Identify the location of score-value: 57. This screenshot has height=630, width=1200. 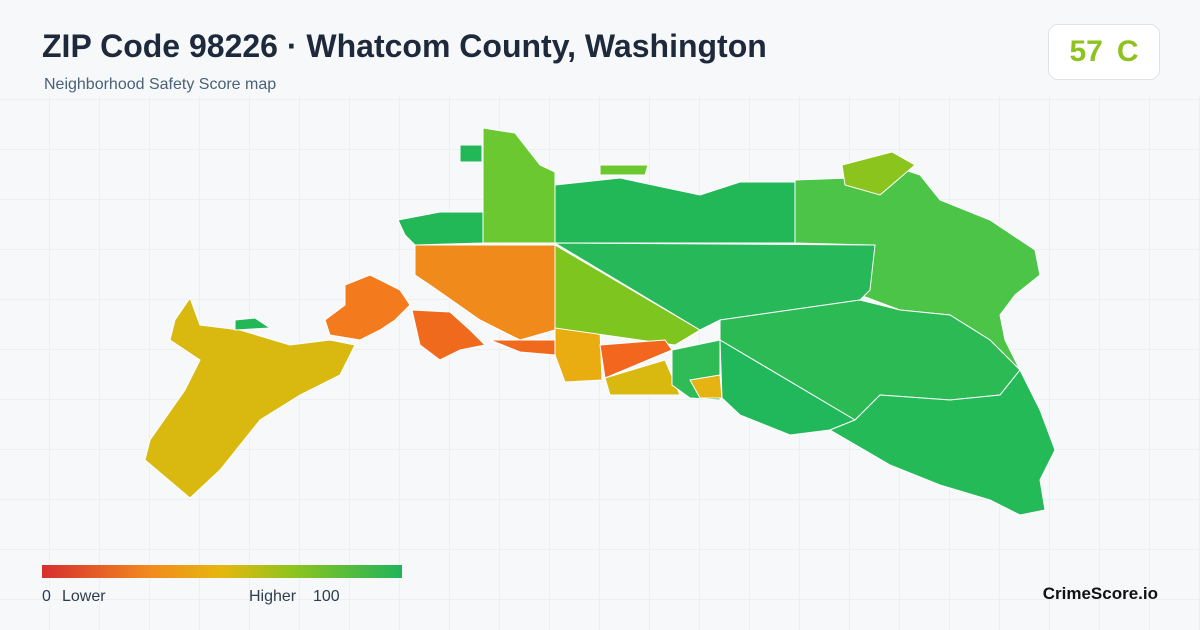
(1086, 51).